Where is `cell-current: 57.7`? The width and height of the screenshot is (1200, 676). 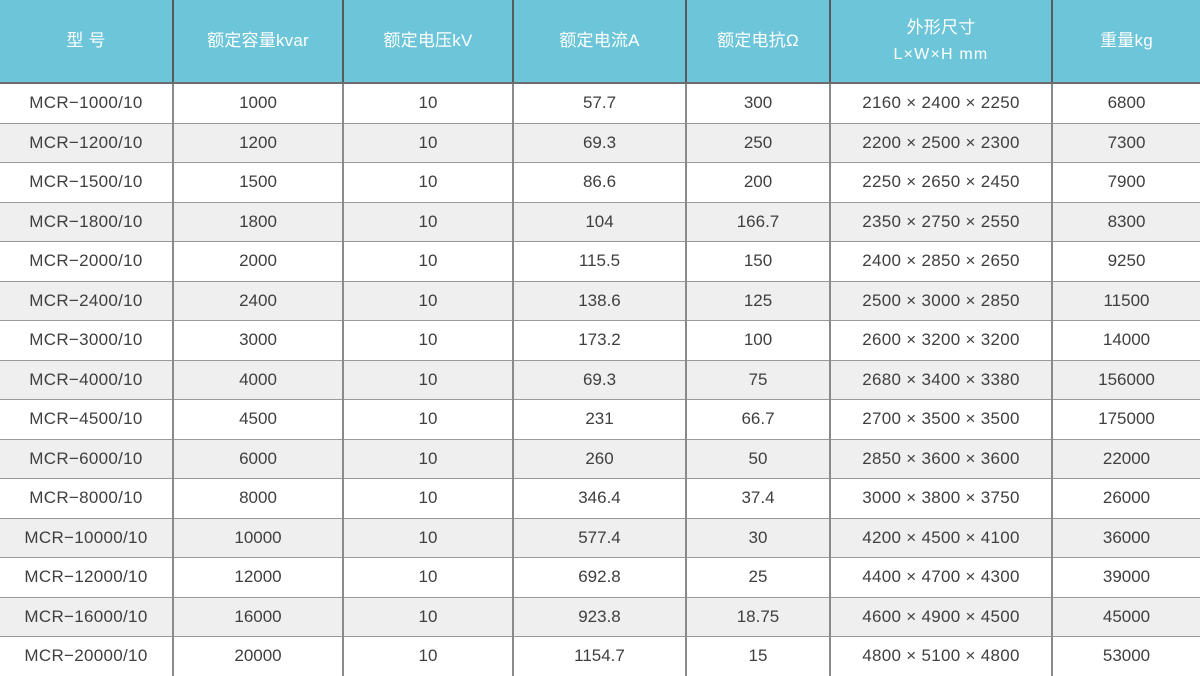 cell-current: 57.7 is located at coordinates (600, 103).